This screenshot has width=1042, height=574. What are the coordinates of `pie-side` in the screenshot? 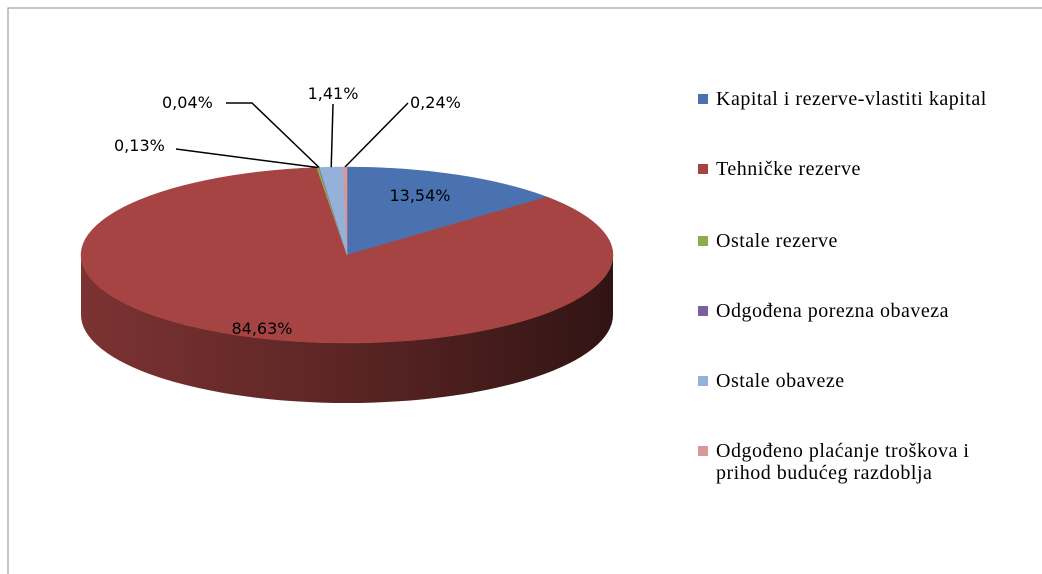 It's located at (347, 329).